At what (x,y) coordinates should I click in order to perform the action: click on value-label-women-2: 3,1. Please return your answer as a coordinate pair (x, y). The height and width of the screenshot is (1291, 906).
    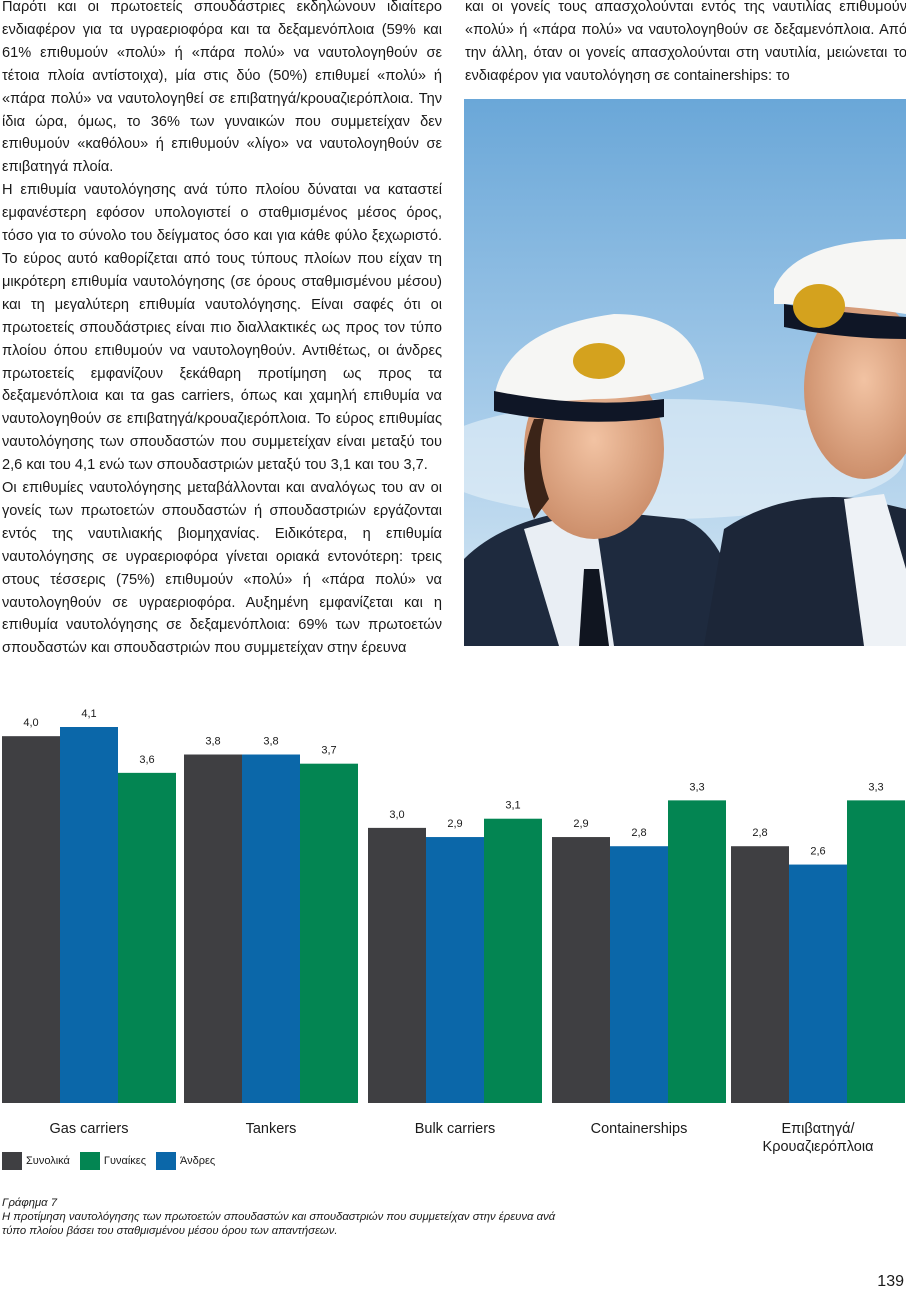
    Looking at the image, I should click on (512, 806).